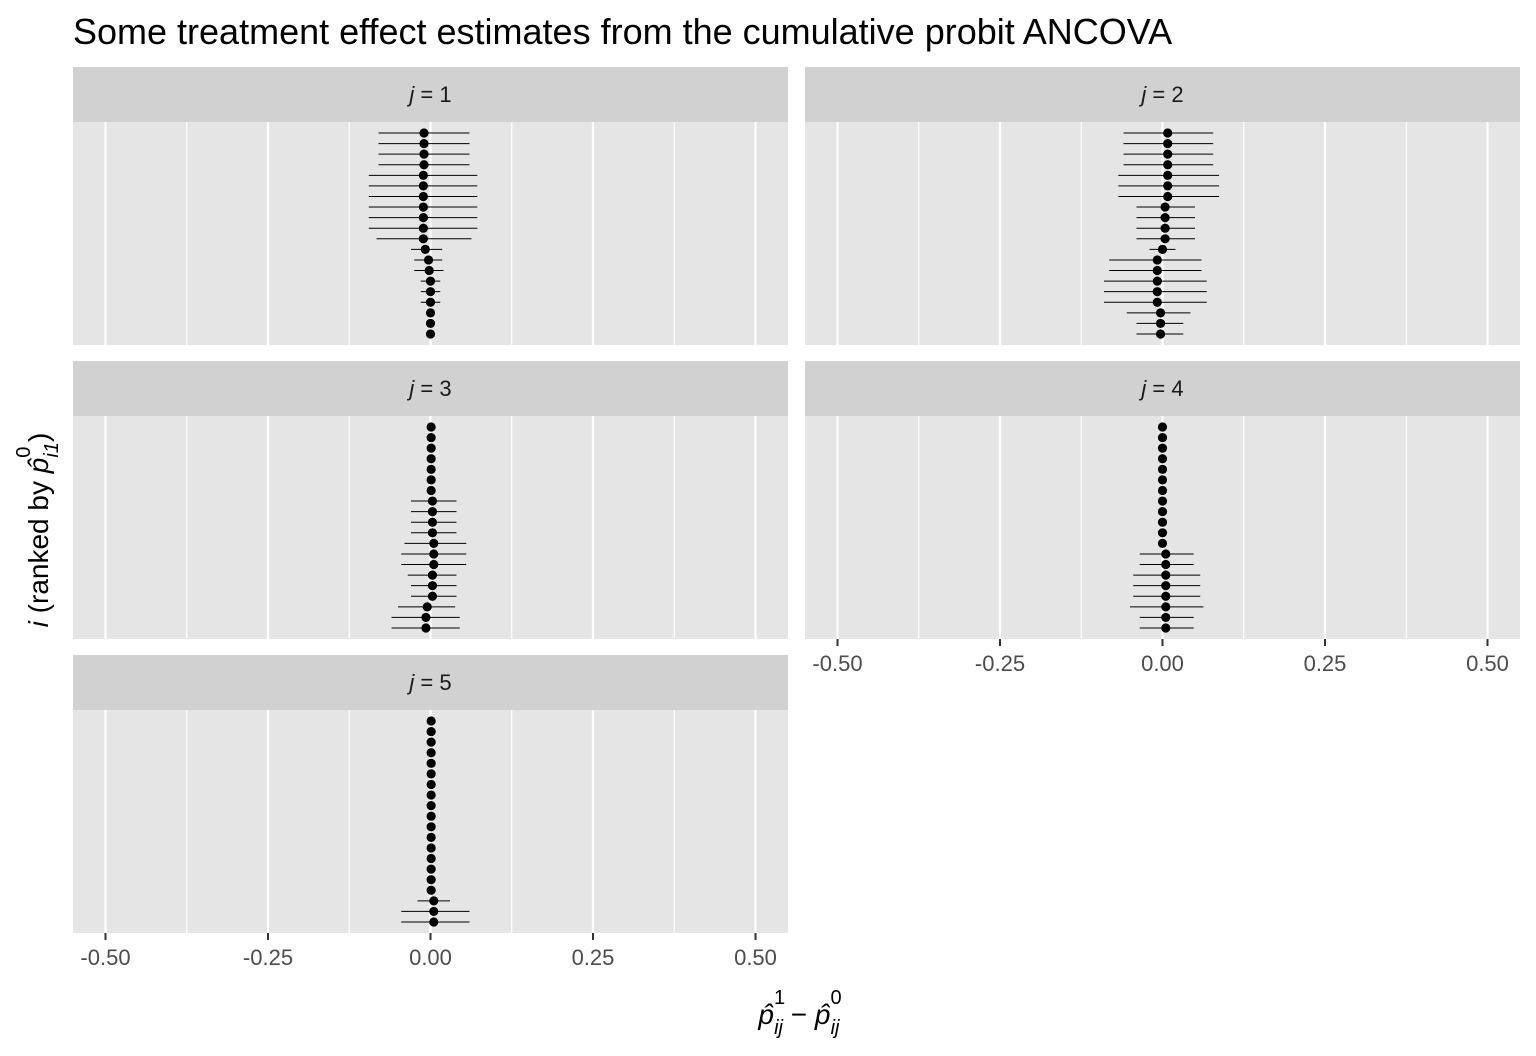  I want to click on x-tick-label: 0.50, so click(755, 957).